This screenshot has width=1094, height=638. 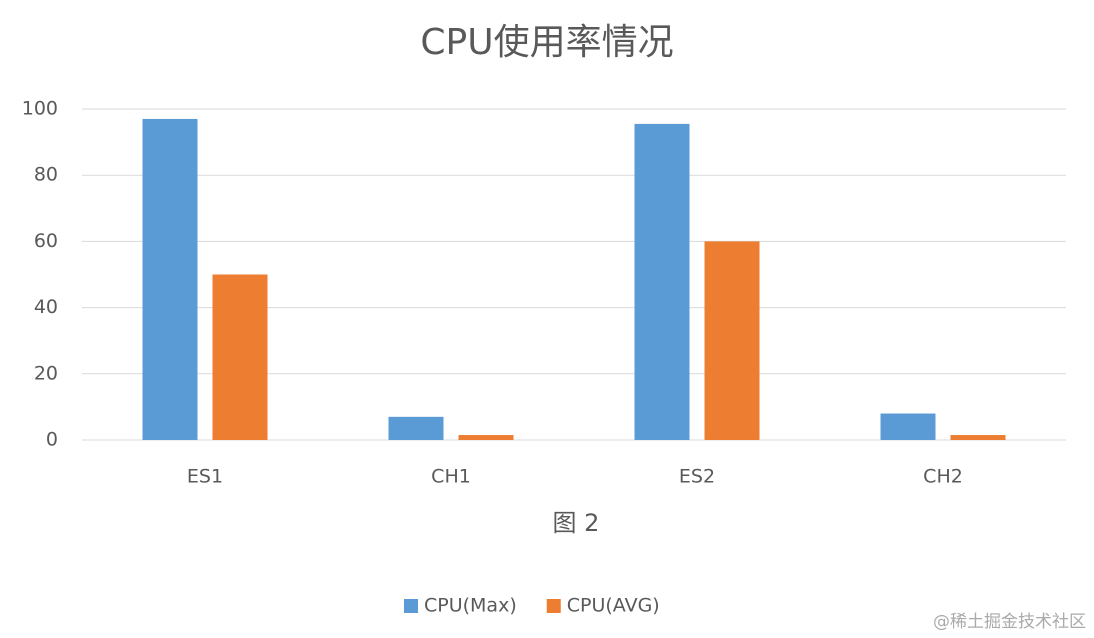 What do you see at coordinates (46, 241) in the screenshot?
I see `y-tick-label: 60` at bounding box center [46, 241].